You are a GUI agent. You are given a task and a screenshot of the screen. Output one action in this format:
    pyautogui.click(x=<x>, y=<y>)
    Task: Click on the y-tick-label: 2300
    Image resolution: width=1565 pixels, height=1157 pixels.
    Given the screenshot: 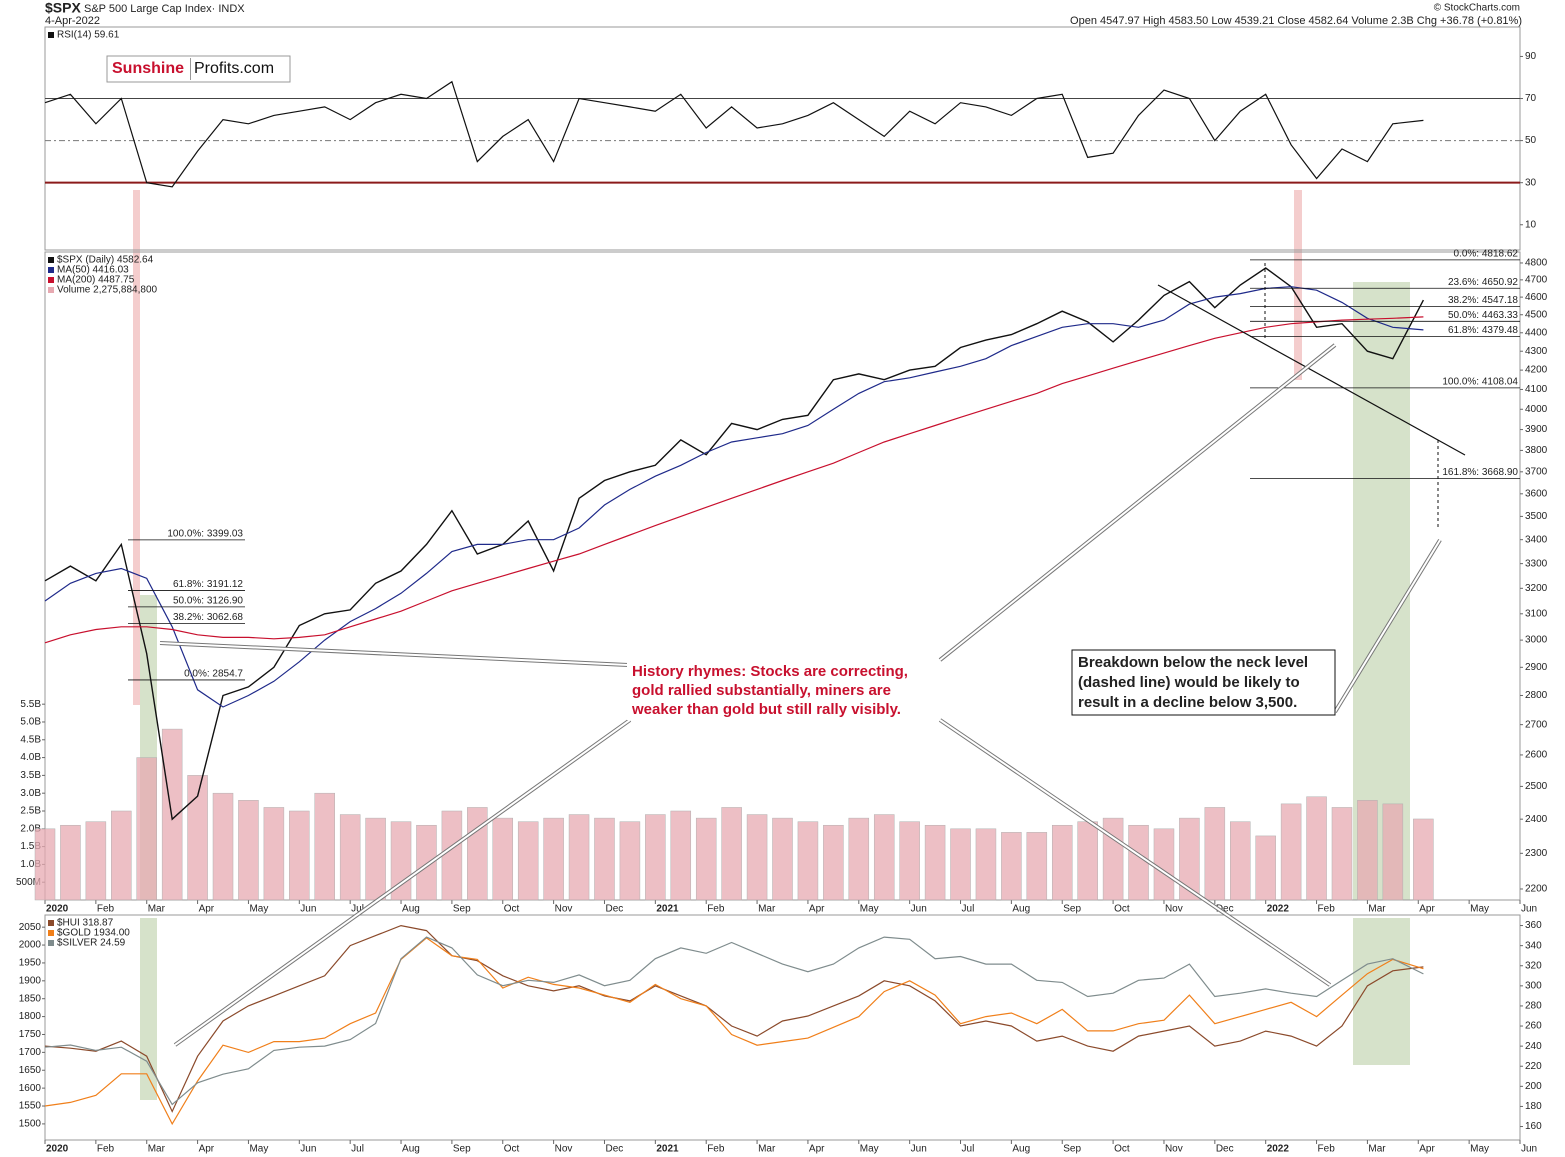 What is the action you would take?
    pyautogui.click(x=1536, y=853)
    